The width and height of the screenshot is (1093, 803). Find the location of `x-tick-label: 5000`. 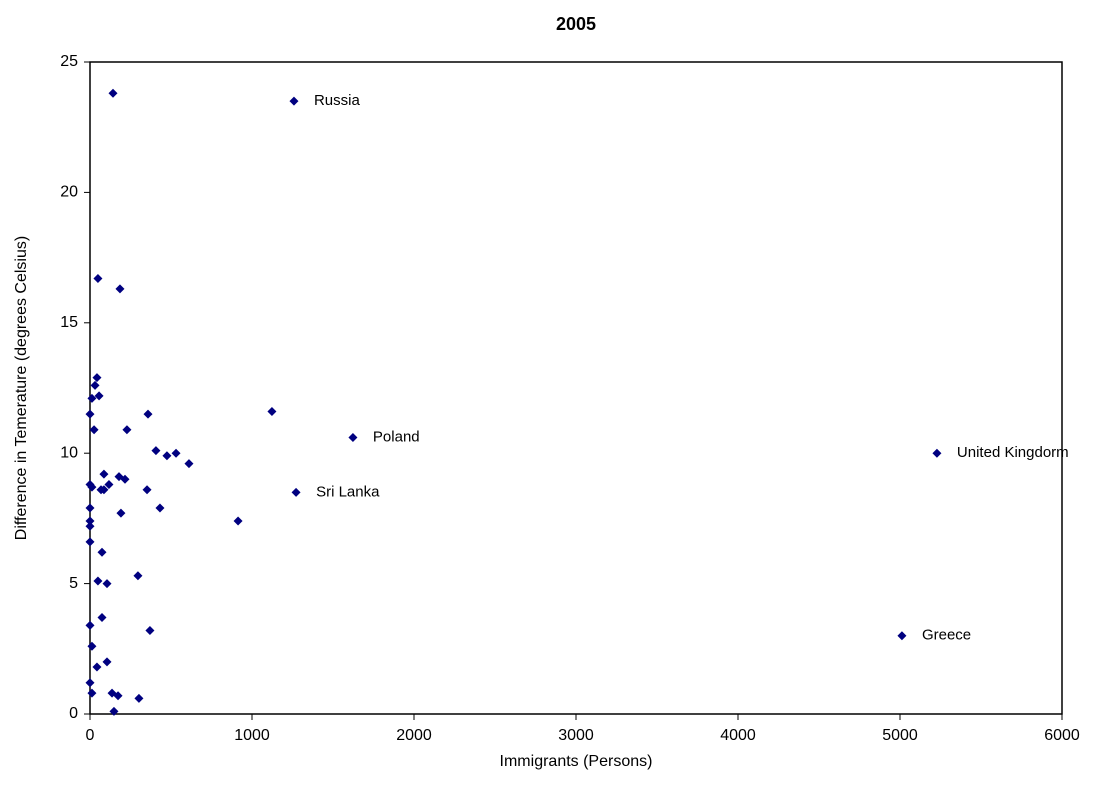

x-tick-label: 5000 is located at coordinates (900, 735).